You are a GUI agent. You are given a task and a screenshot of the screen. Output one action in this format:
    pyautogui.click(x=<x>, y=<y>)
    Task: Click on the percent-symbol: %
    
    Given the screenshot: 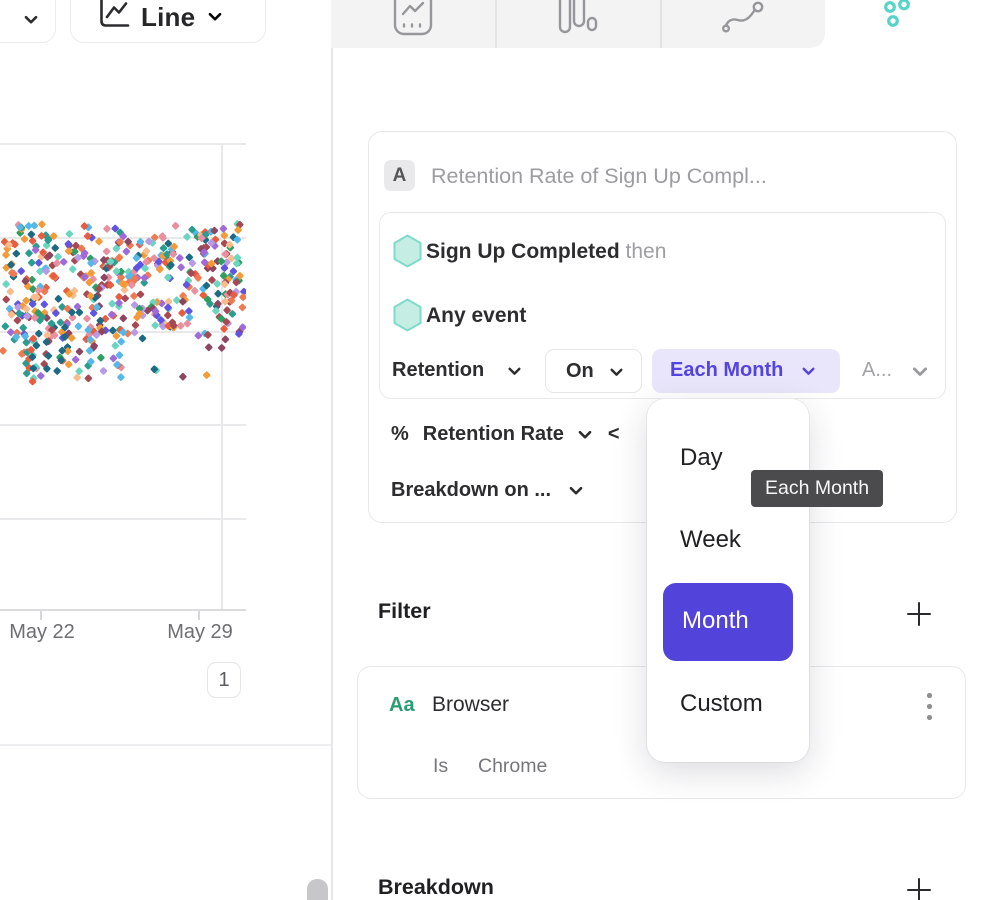 What is the action you would take?
    pyautogui.click(x=400, y=434)
    